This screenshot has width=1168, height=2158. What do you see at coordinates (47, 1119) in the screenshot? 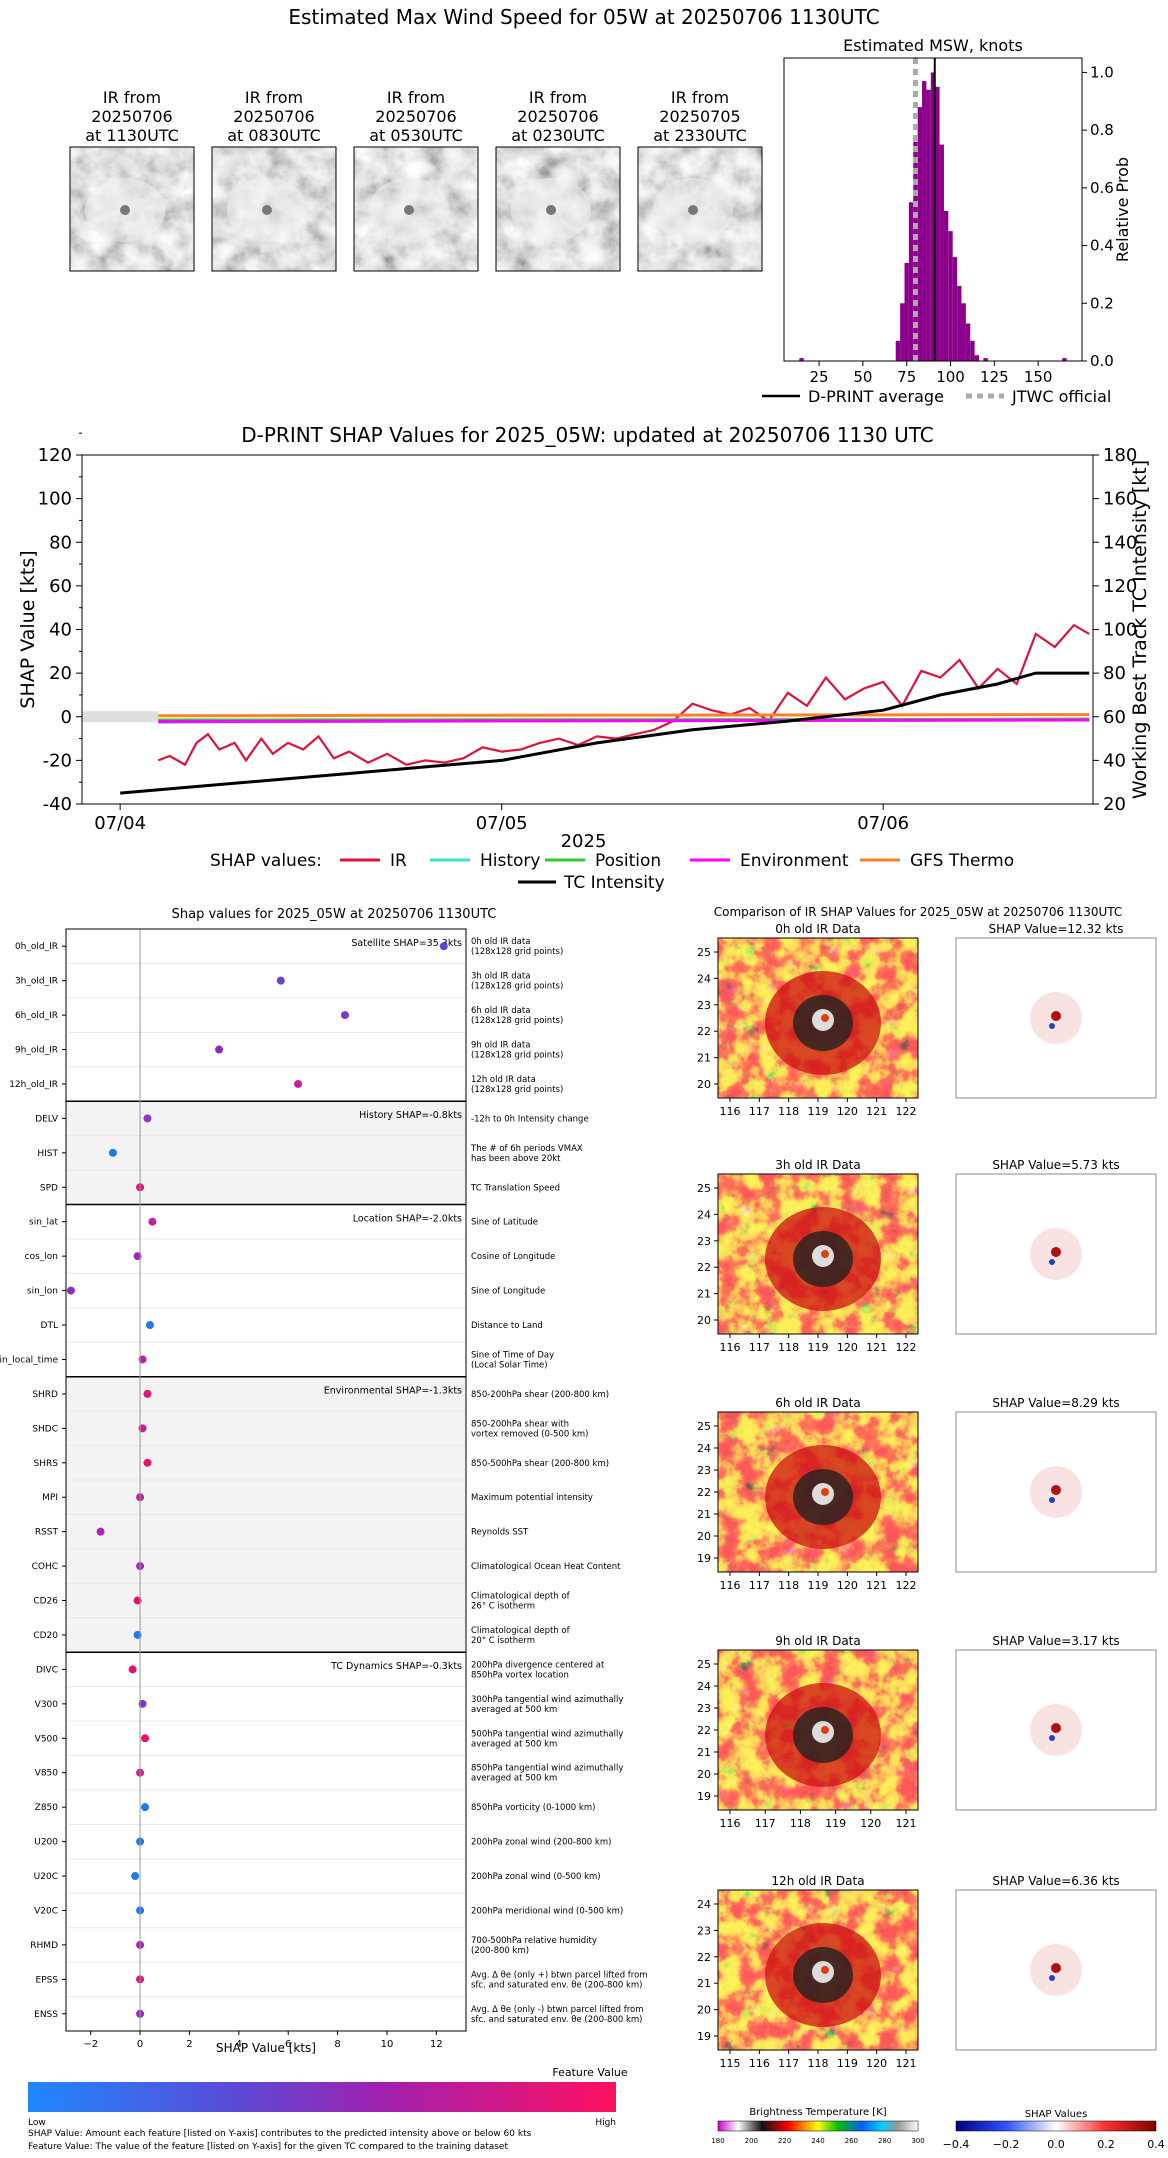
I see `feature-name: DELV` at bounding box center [47, 1119].